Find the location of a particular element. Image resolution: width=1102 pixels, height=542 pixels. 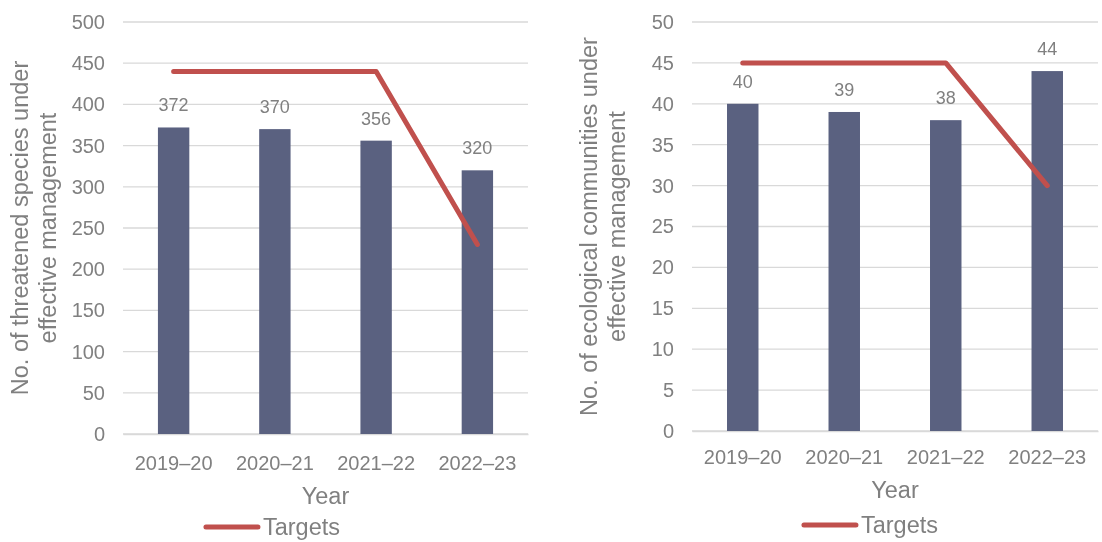

data-label: 370 is located at coordinates (274, 107).